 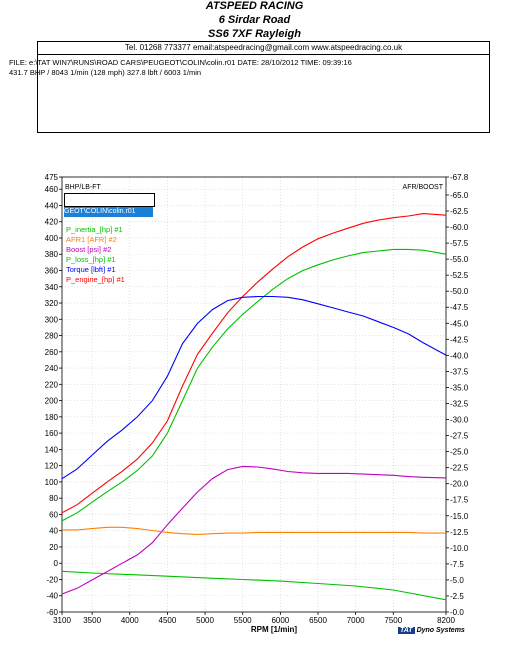 What do you see at coordinates (52, 466) in the screenshot?
I see `y-left-tick-label: 120` at bounding box center [52, 466].